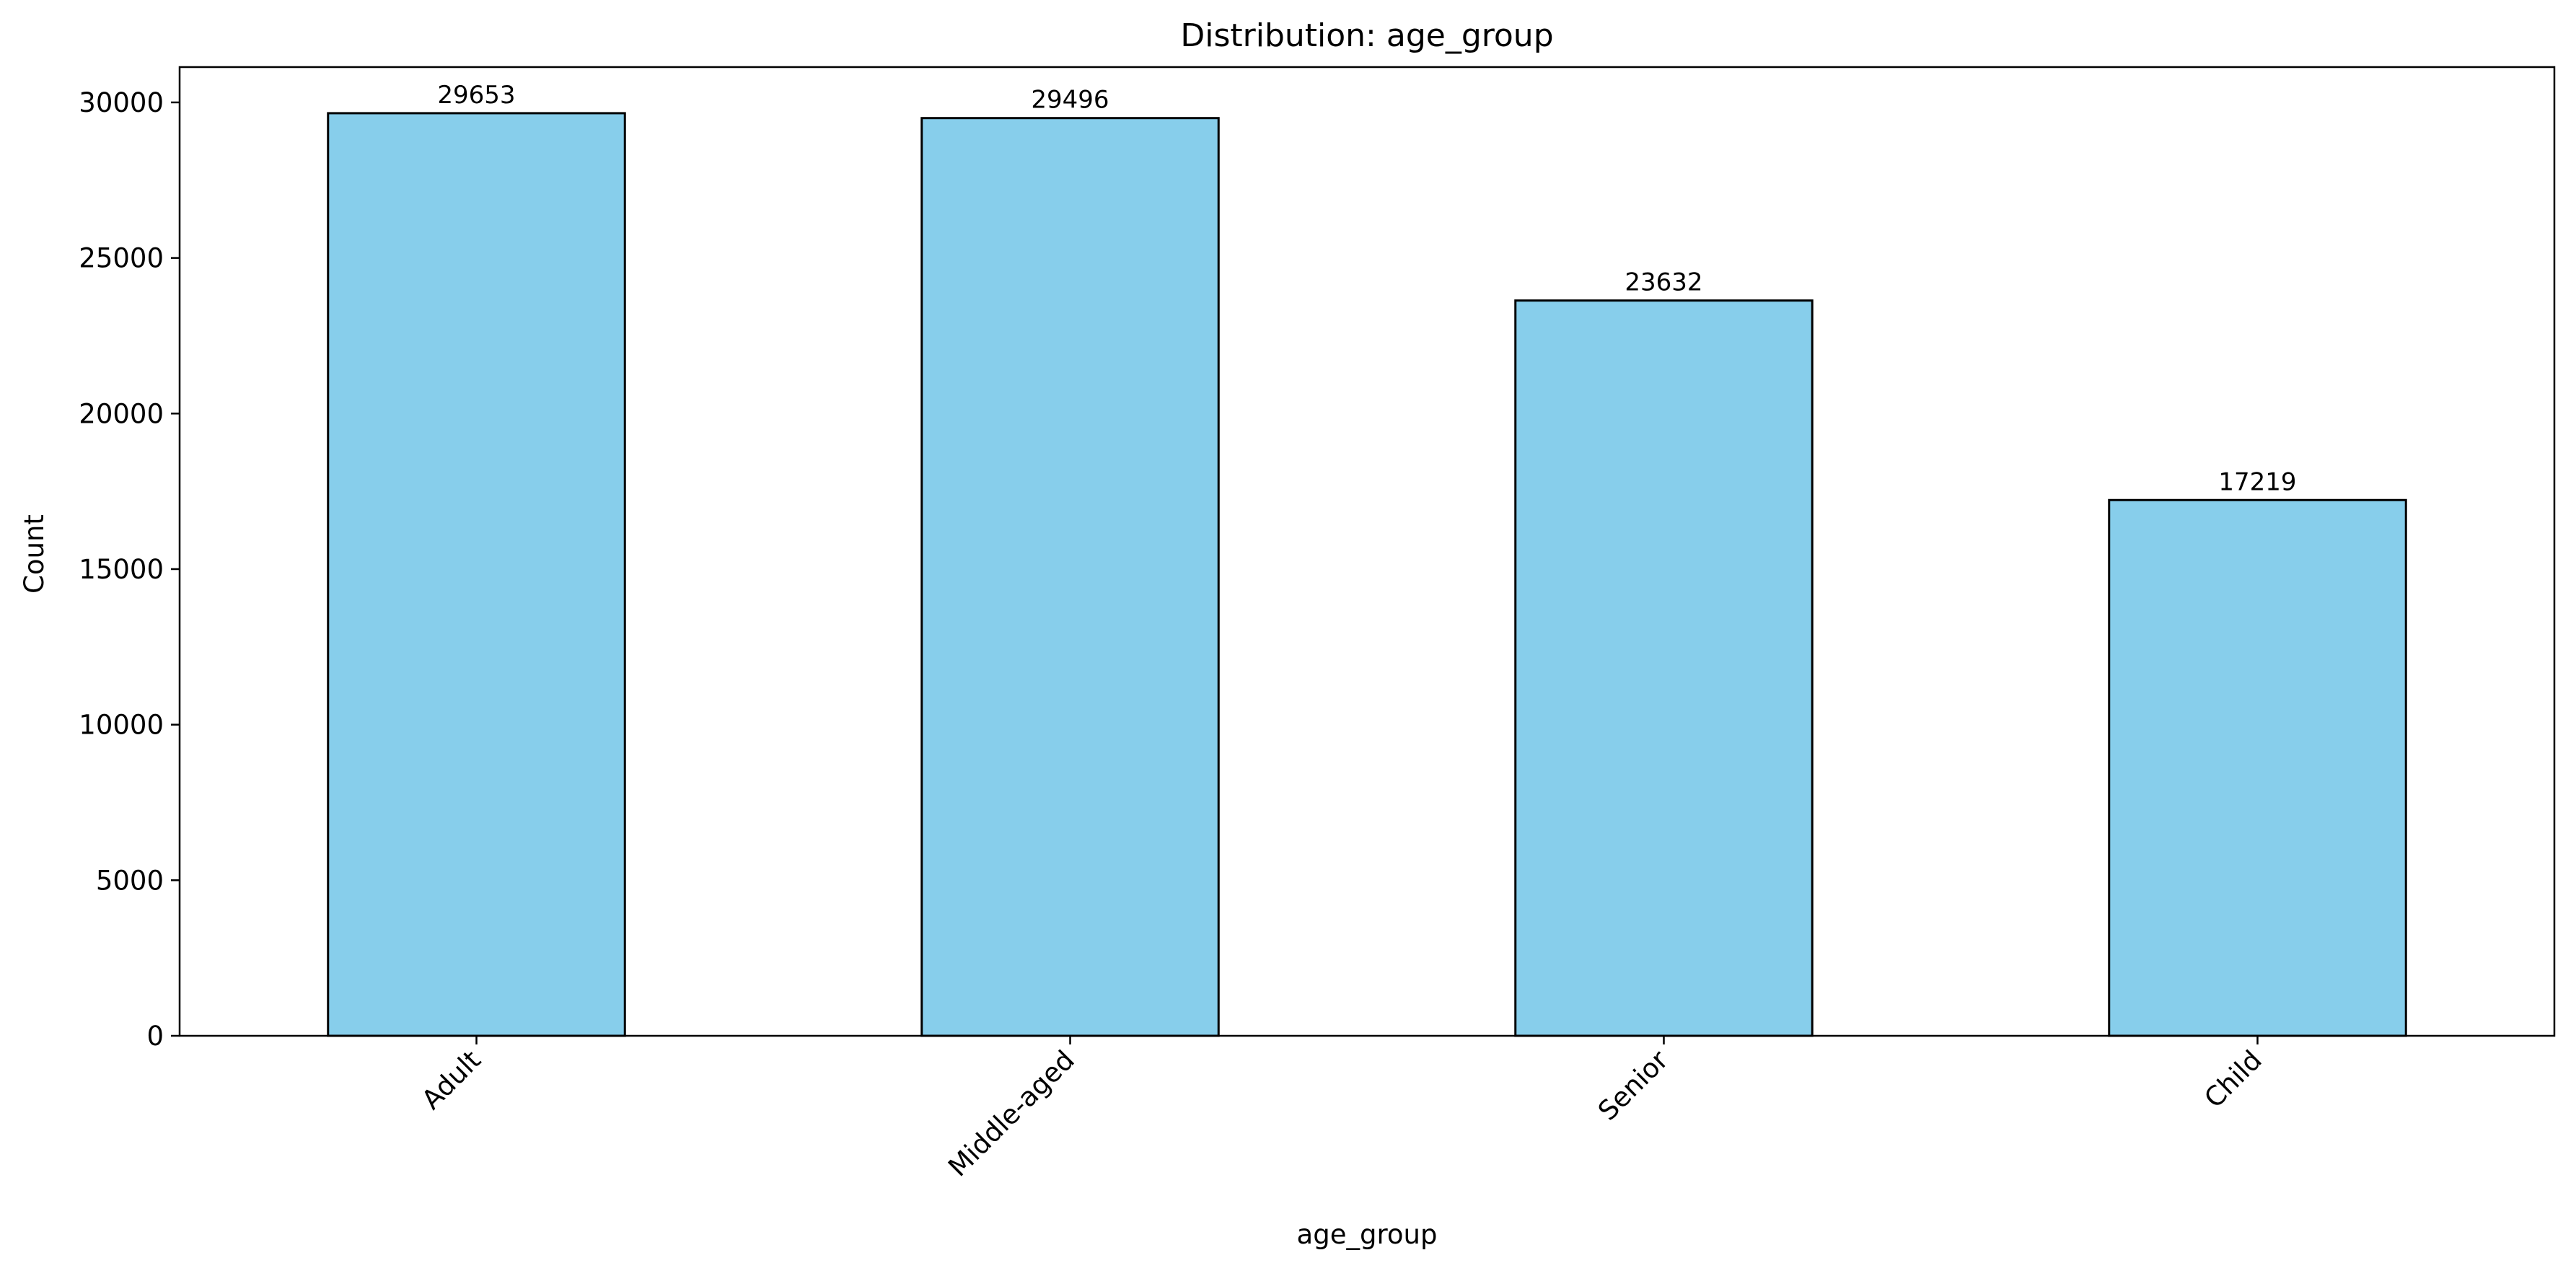 The image size is (2576, 1276). What do you see at coordinates (34, 554) in the screenshot?
I see `y-axis-label: Count` at bounding box center [34, 554].